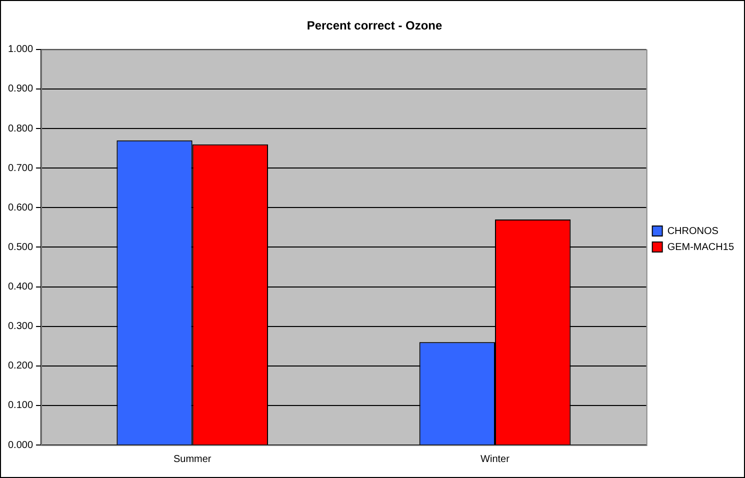 Image resolution: width=745 pixels, height=478 pixels. What do you see at coordinates (21, 326) in the screenshot?
I see `y-tick-label: 0.300` at bounding box center [21, 326].